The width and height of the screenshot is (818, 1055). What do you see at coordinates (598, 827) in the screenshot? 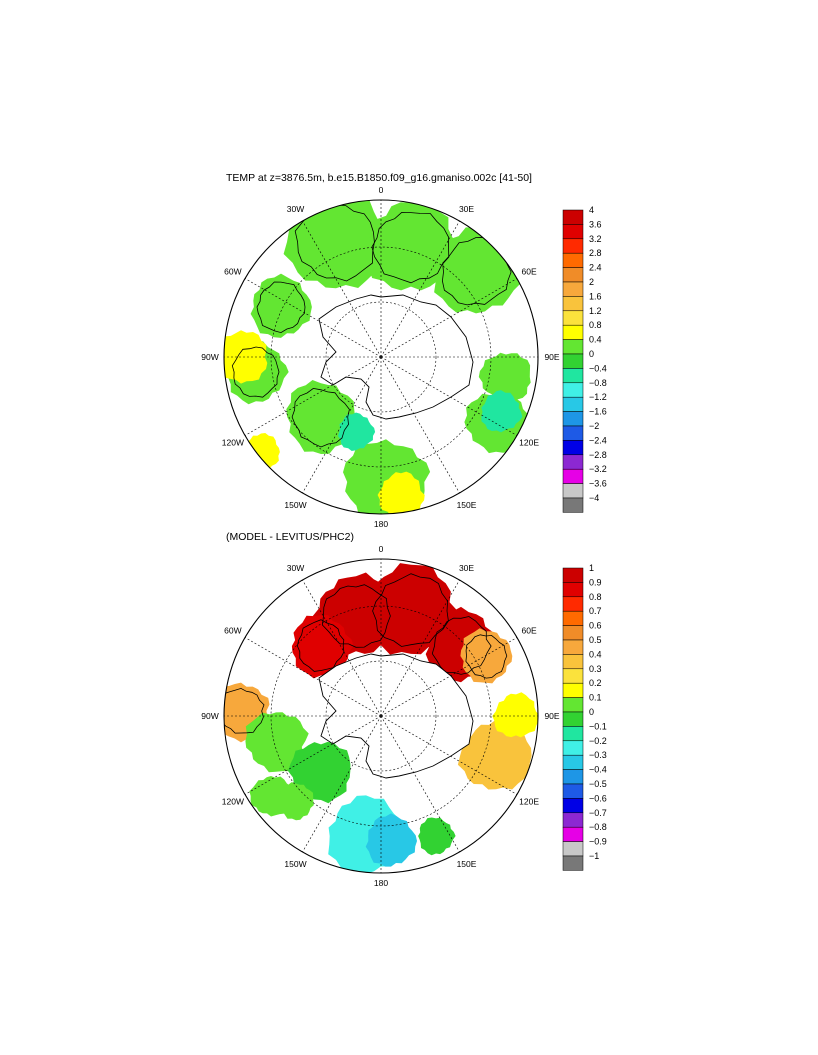
I see `colorbar-label: −0.8` at bounding box center [598, 827].